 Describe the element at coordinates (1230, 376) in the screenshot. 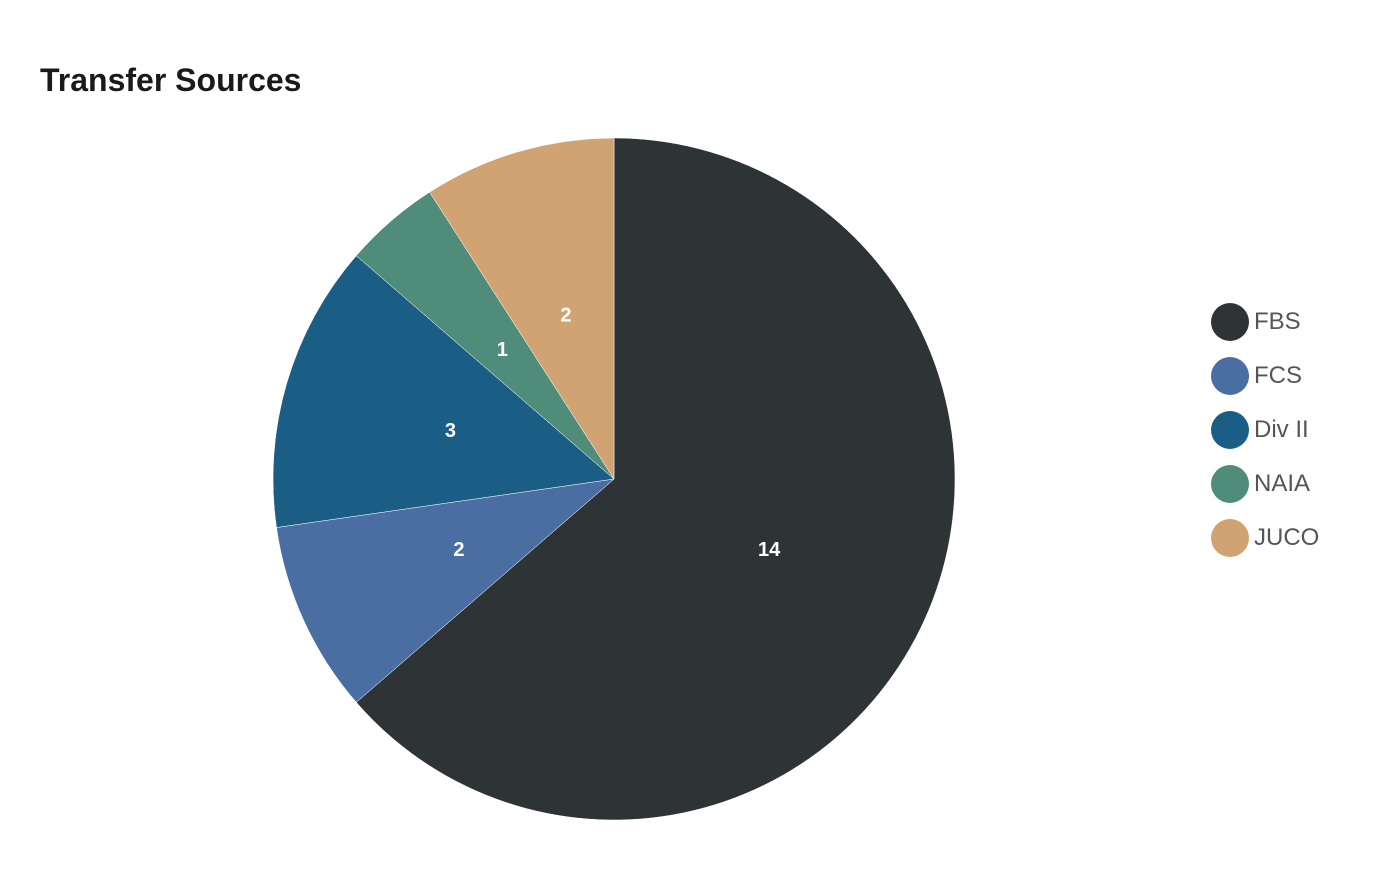

I see `legend-swatch-fcs` at that location.